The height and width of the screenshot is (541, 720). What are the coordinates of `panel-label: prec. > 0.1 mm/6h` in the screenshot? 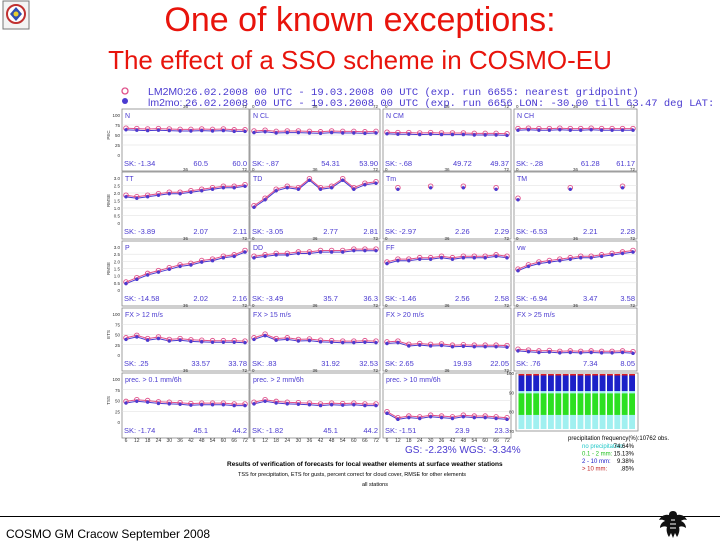 It's located at (153, 380).